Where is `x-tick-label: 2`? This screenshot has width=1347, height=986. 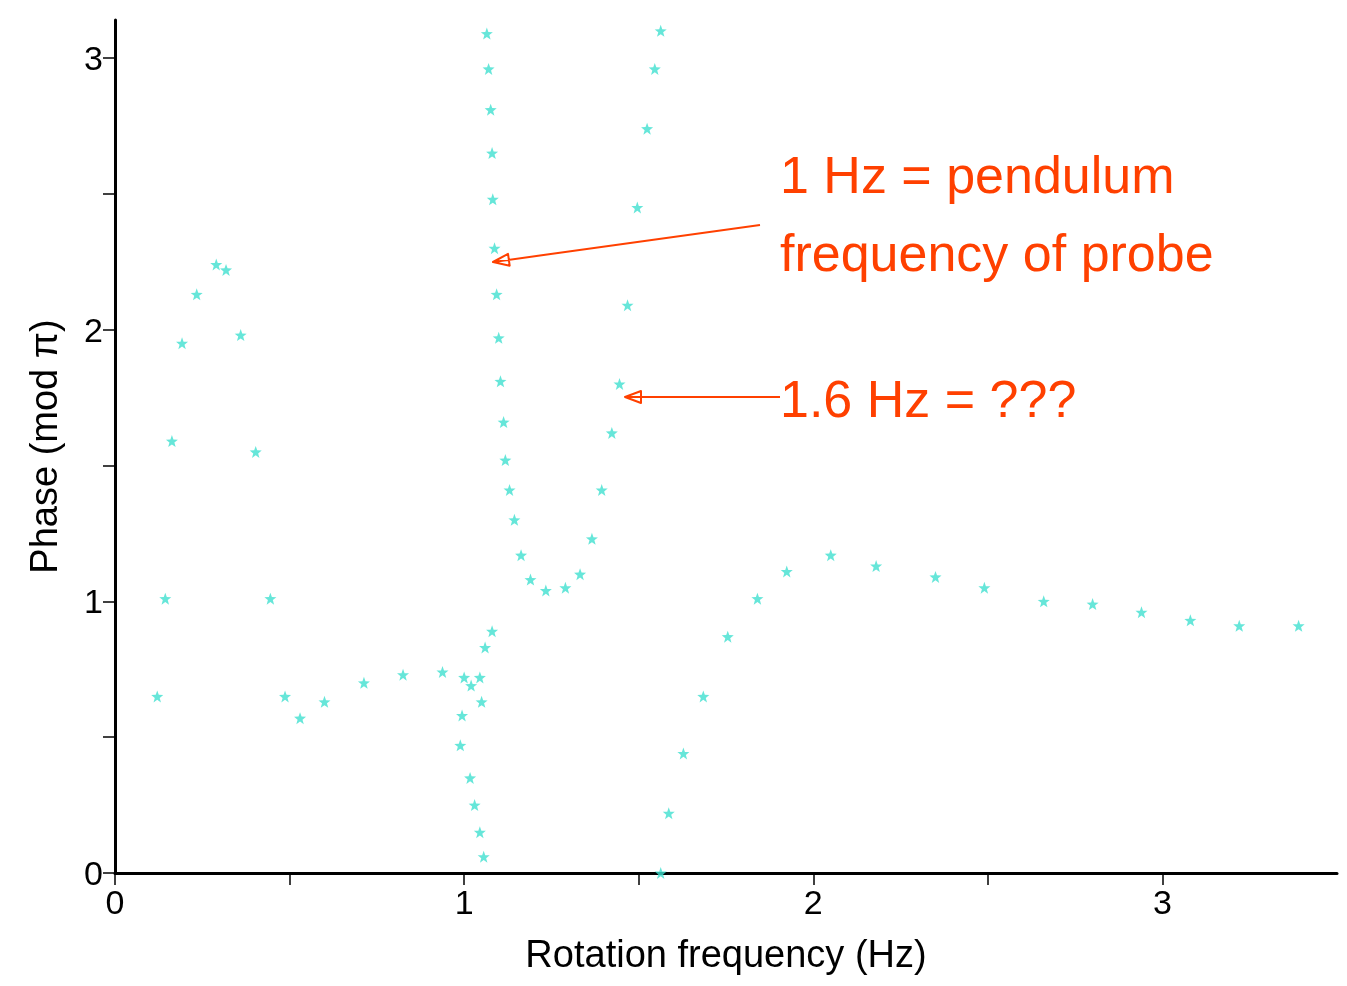
x-tick-label: 2 is located at coordinates (813, 902).